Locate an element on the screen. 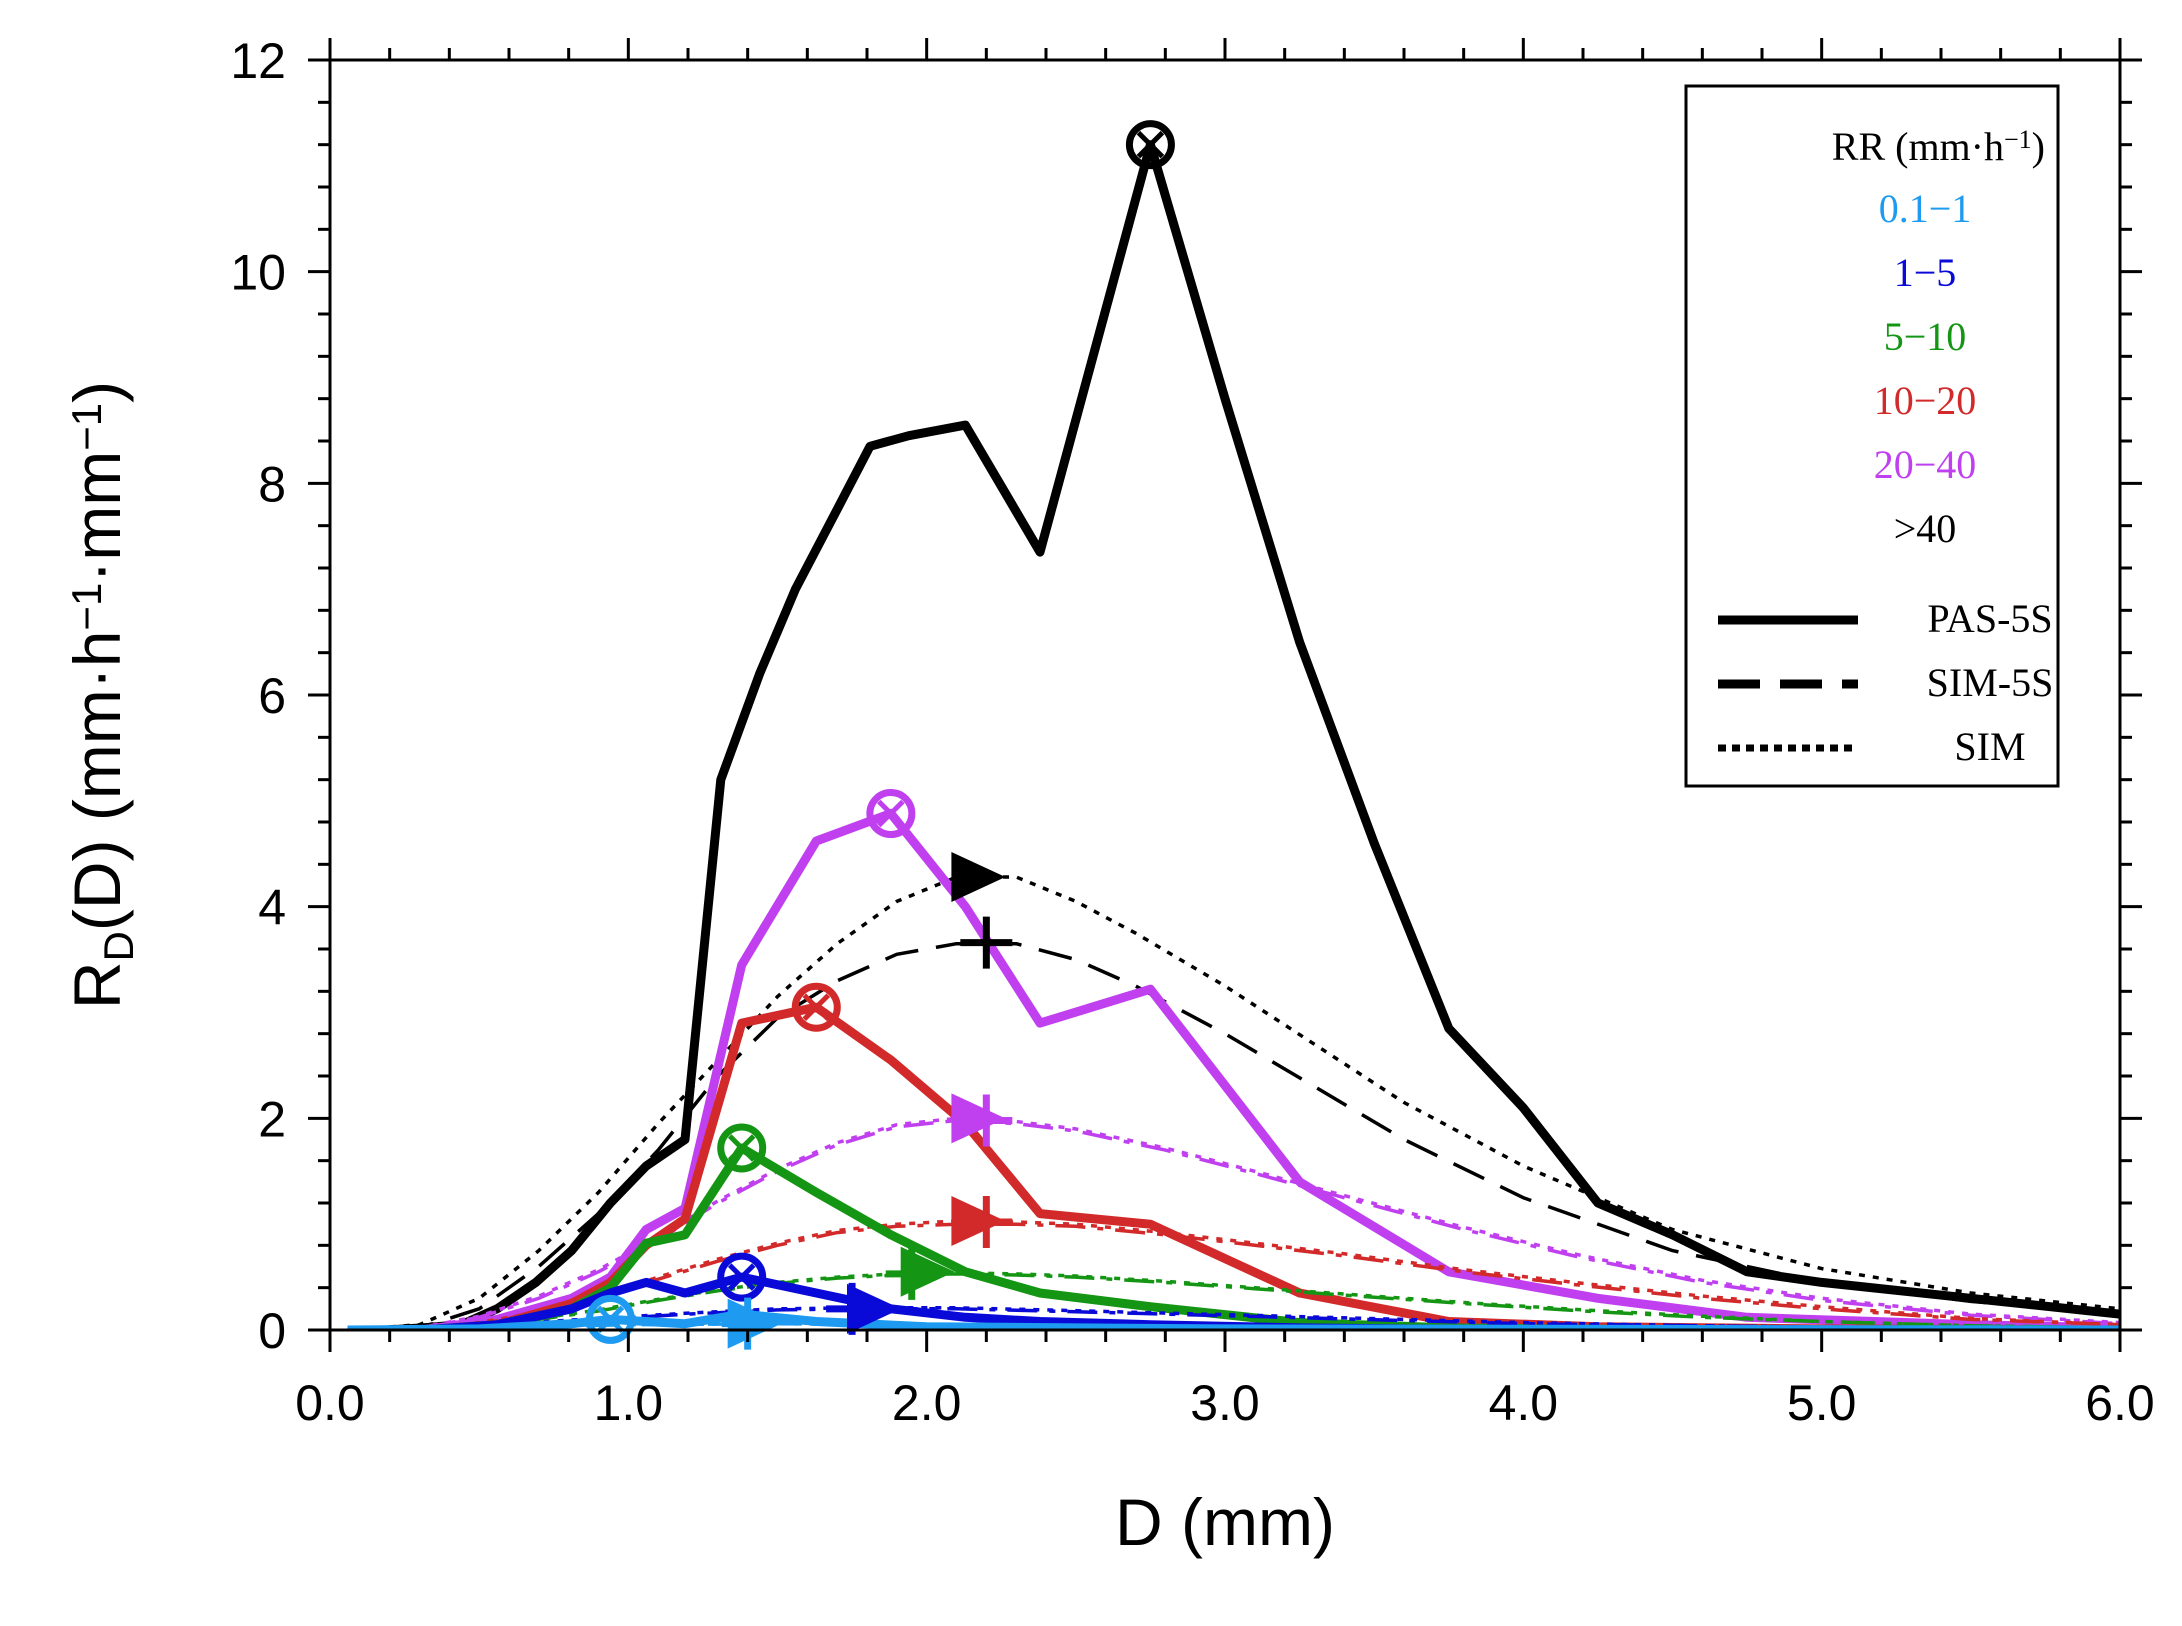  legend-class-0-1-1: 0.1−1 is located at coordinates (1925, 208).